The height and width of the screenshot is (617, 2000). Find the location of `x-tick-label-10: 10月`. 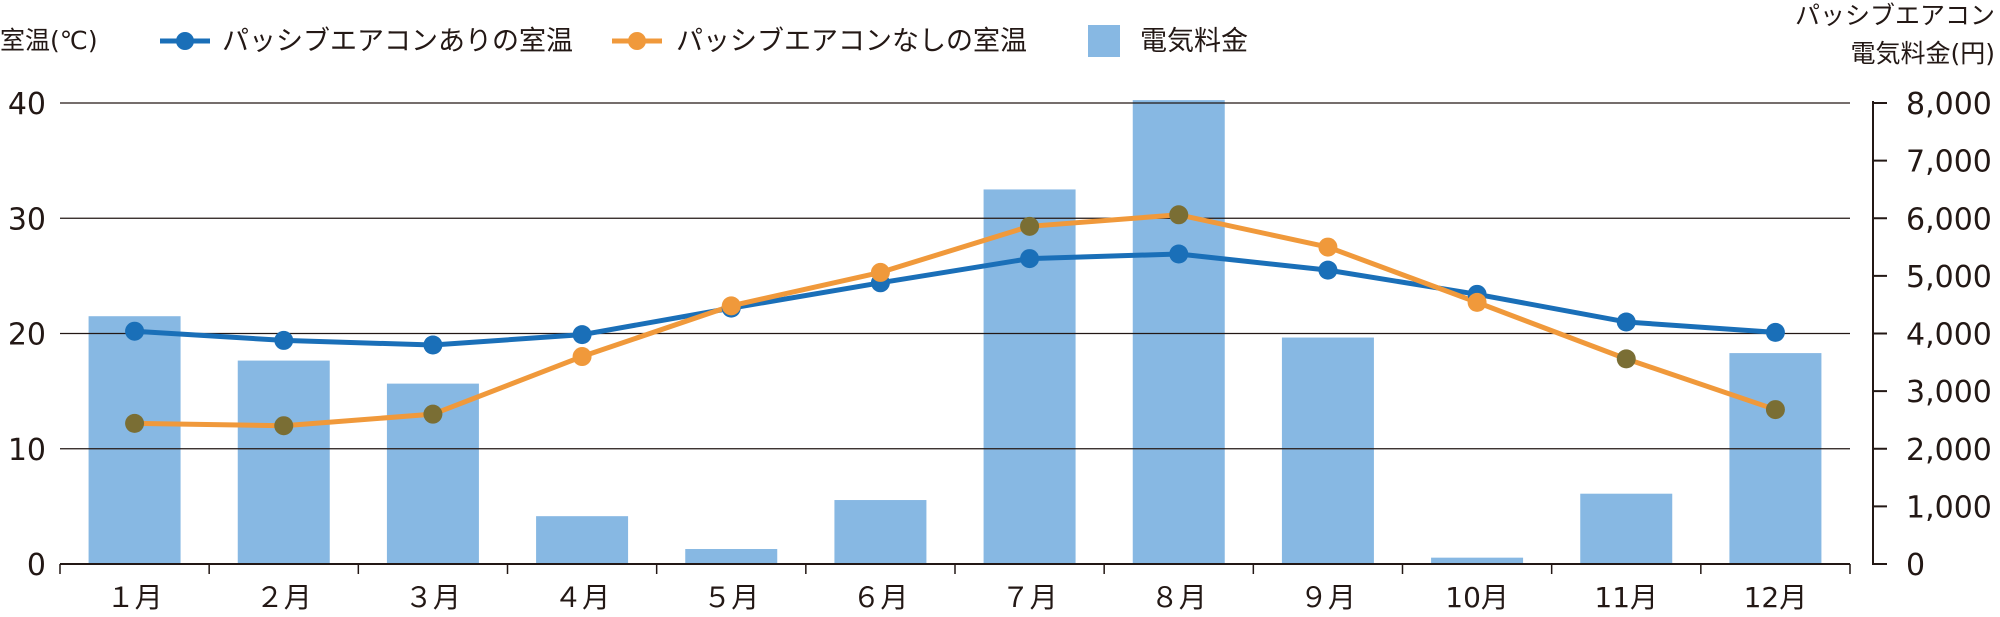

x-tick-label-10: 10月 is located at coordinates (1477, 597).